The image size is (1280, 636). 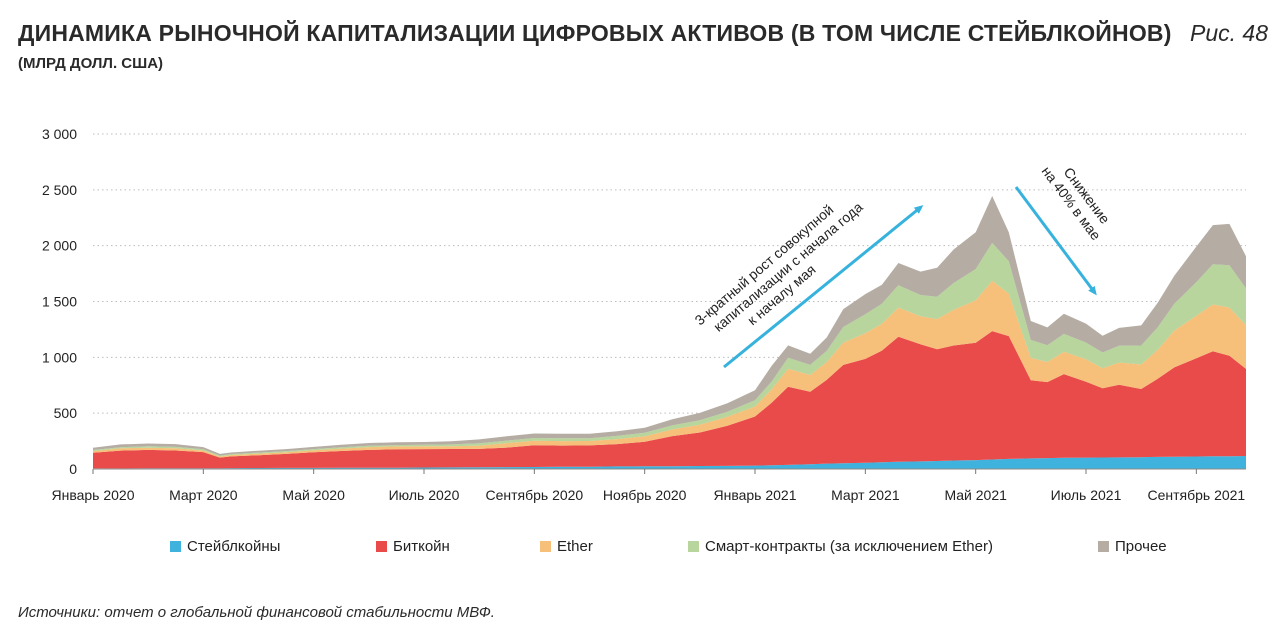 What do you see at coordinates (1078, 198) in the screenshot?
I see `decline-annotation: Снижение на 40% в мае` at bounding box center [1078, 198].